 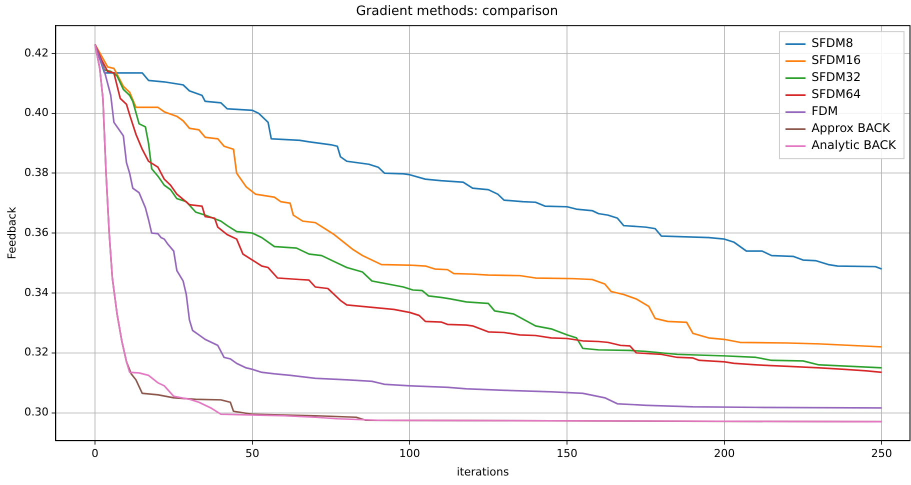 I want to click on x-tick-label: 50, so click(x=252, y=453).